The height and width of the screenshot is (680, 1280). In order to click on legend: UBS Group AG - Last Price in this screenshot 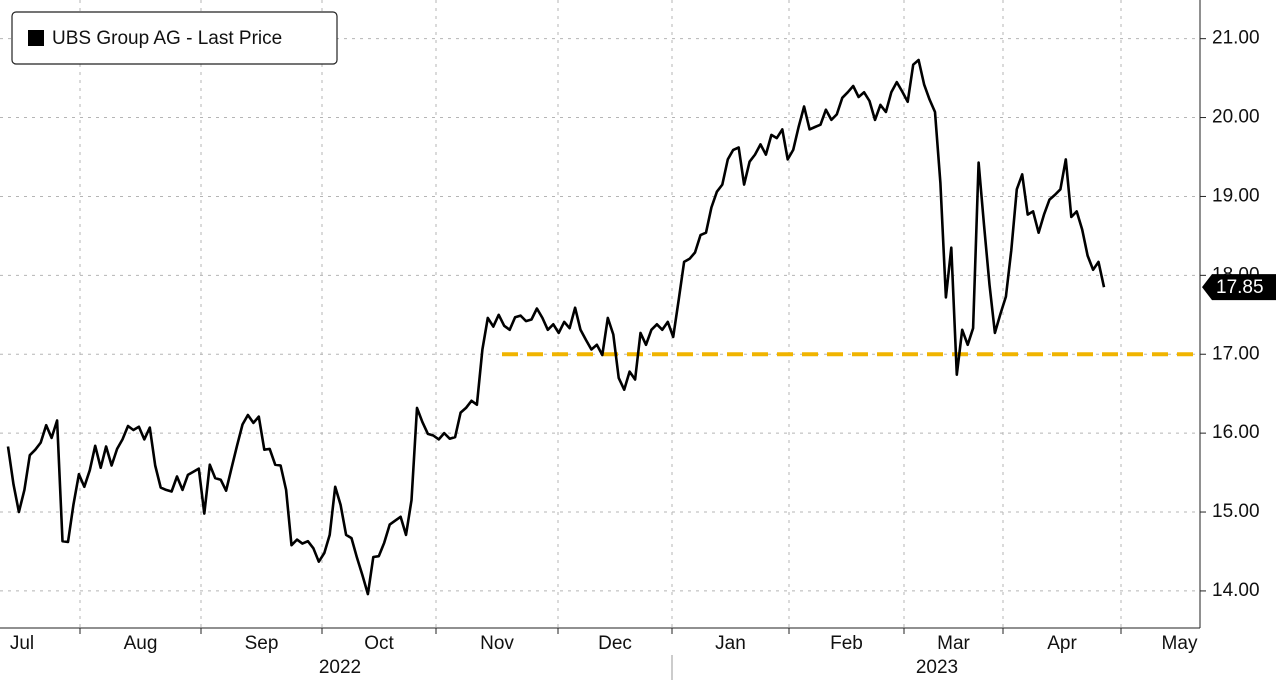, I will do `click(174, 38)`.